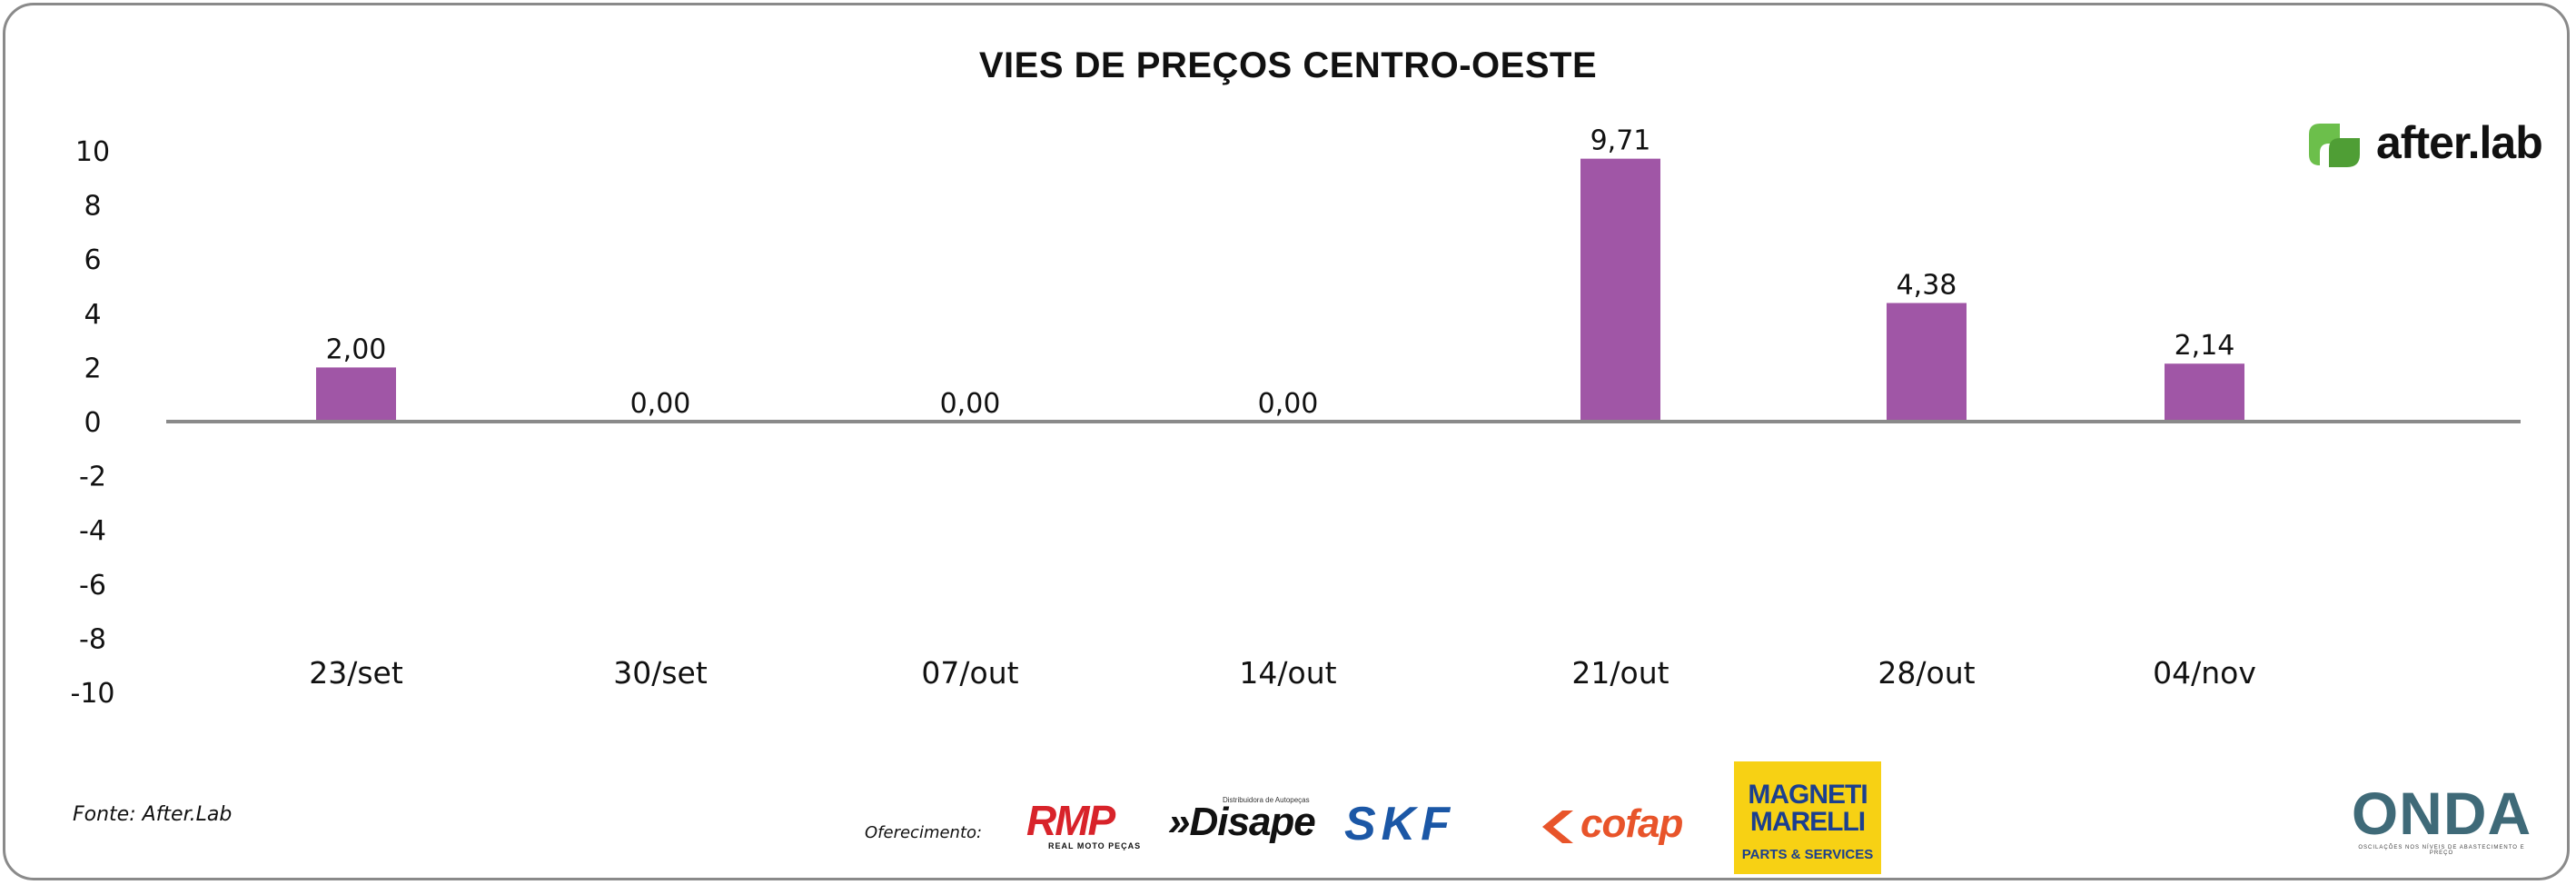 The image size is (2576, 885). I want to click on x-tick-label: 23/set, so click(356, 673).